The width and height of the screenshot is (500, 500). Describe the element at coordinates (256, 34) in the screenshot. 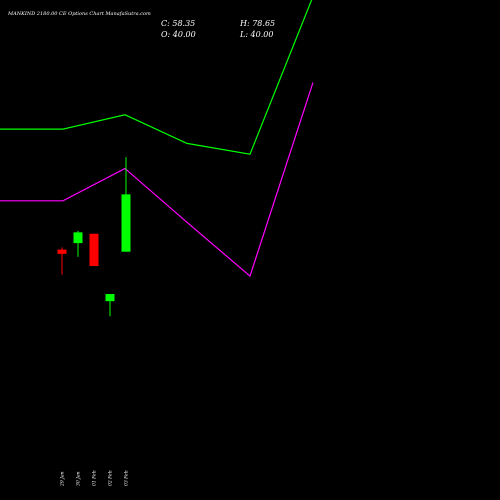

I see `low-stat: L: 40.00` at that location.